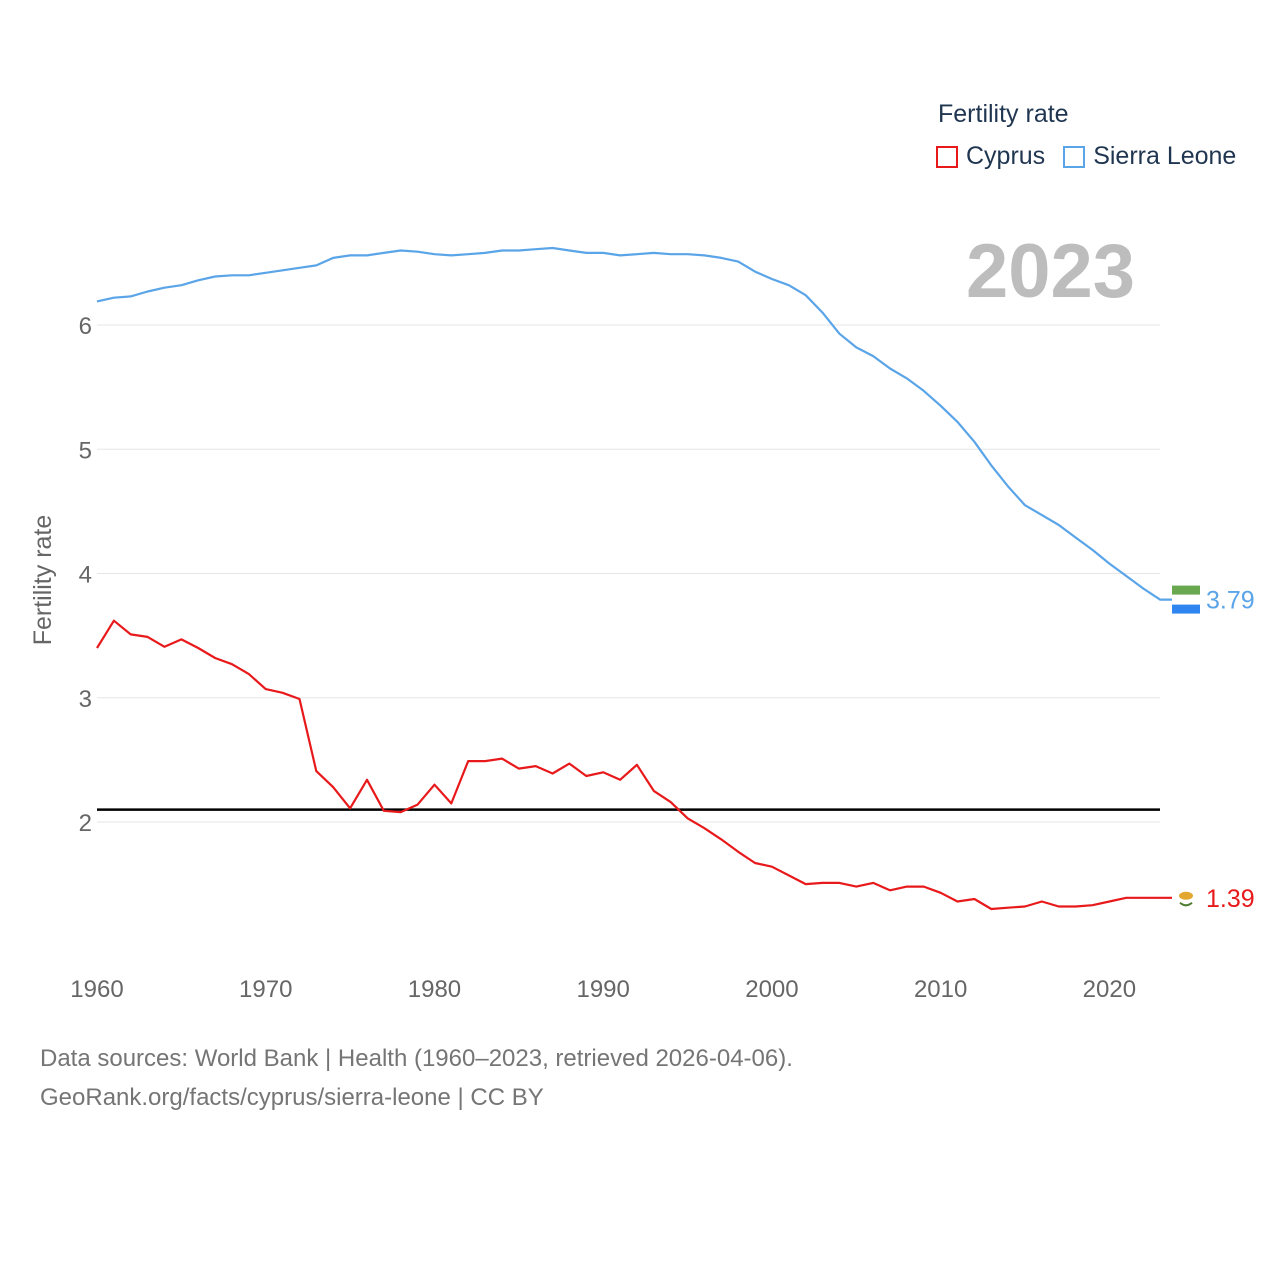 This screenshot has height=1280, width=1280. I want to click on legend: Cyprus Sierra Leone, so click(1095, 156).